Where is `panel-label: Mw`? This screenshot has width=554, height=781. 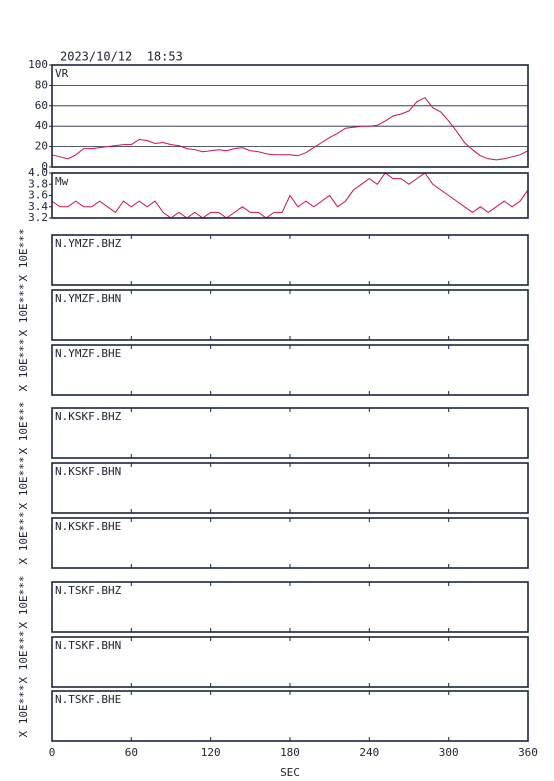 panel-label: Mw is located at coordinates (62, 181).